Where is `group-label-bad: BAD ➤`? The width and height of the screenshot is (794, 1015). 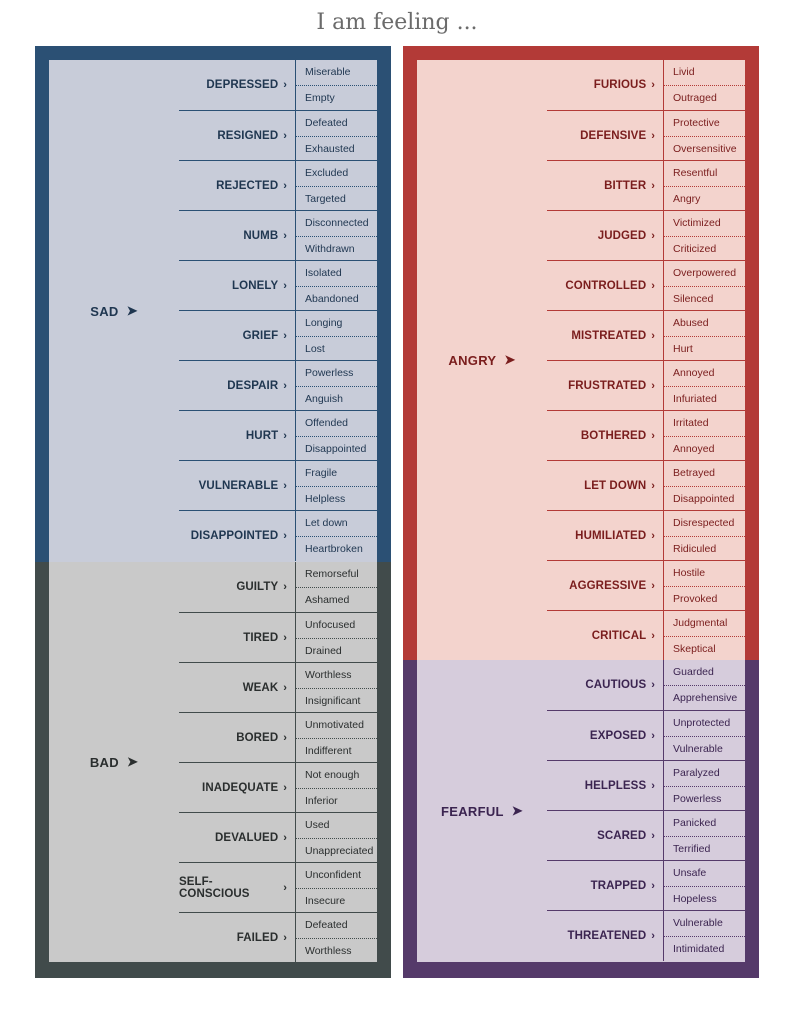 group-label-bad: BAD ➤ is located at coordinates (114, 762).